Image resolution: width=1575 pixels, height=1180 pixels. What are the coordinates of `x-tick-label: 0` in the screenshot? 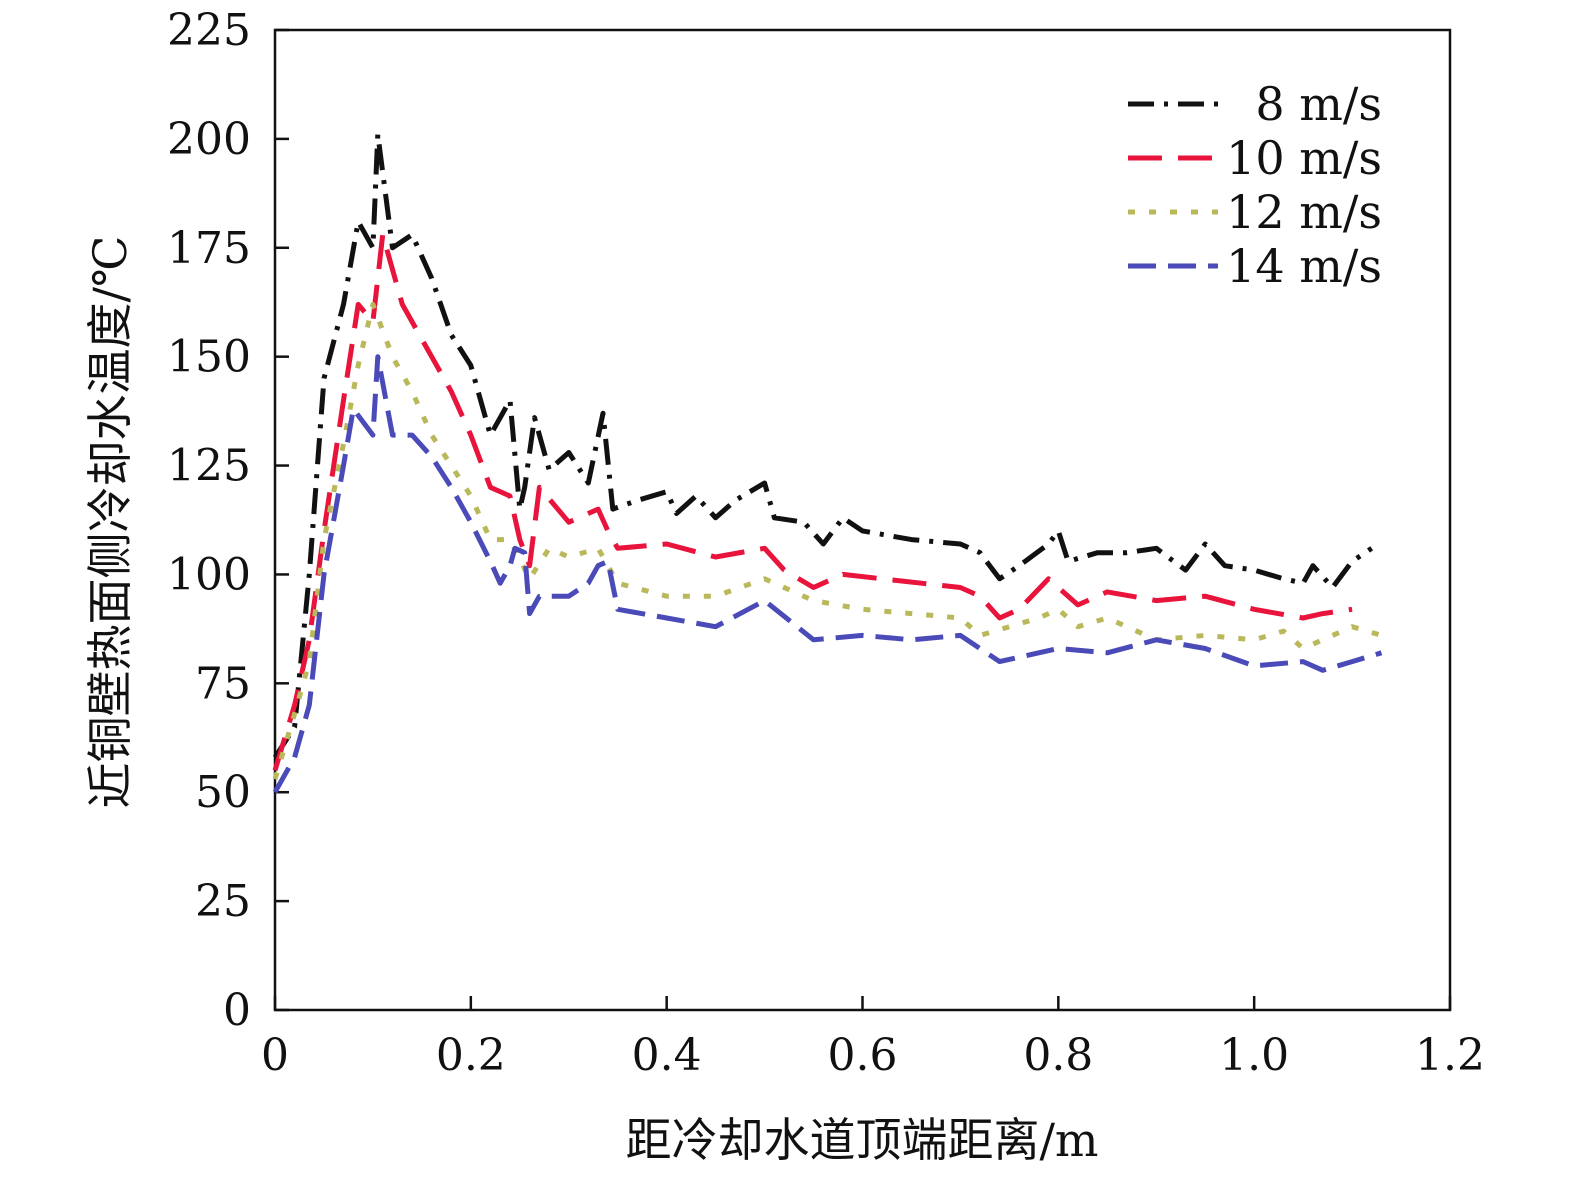 It's located at (275, 1055).